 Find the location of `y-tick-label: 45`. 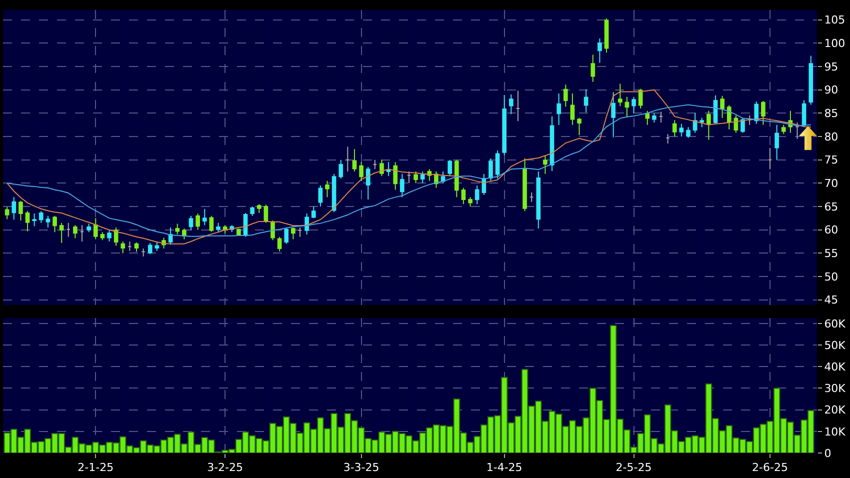

y-tick-label: 45 is located at coordinates (831, 300).